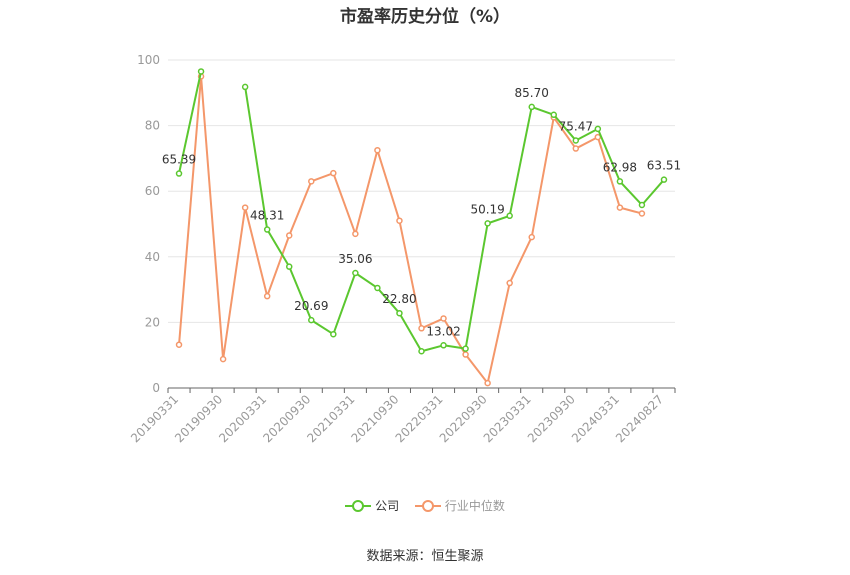 This screenshot has width=850, height=575. Describe the element at coordinates (576, 126) in the screenshot. I see `data-label: 75.47` at that location.